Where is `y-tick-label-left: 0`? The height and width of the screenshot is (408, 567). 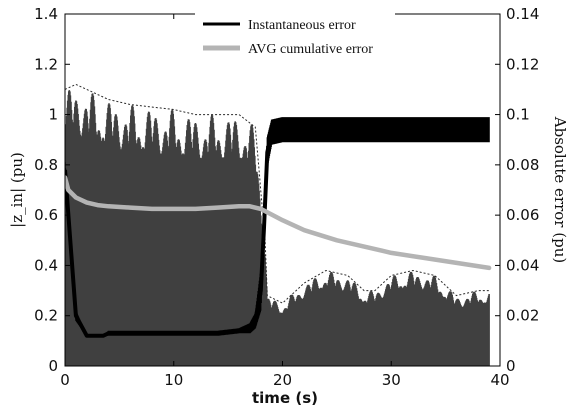
y-tick-label-left: 0 is located at coordinates (53, 366).